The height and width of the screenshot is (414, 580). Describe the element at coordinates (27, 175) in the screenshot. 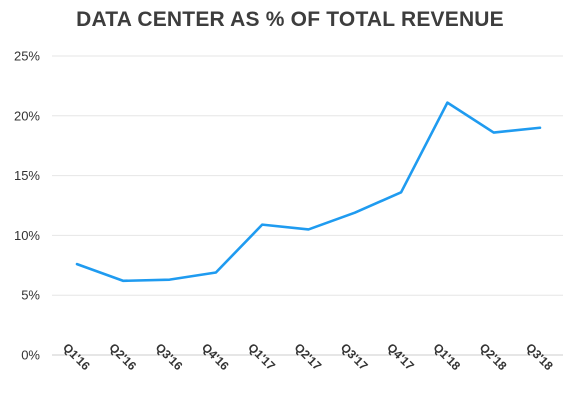

I see `y-tick-label: 15%` at that location.